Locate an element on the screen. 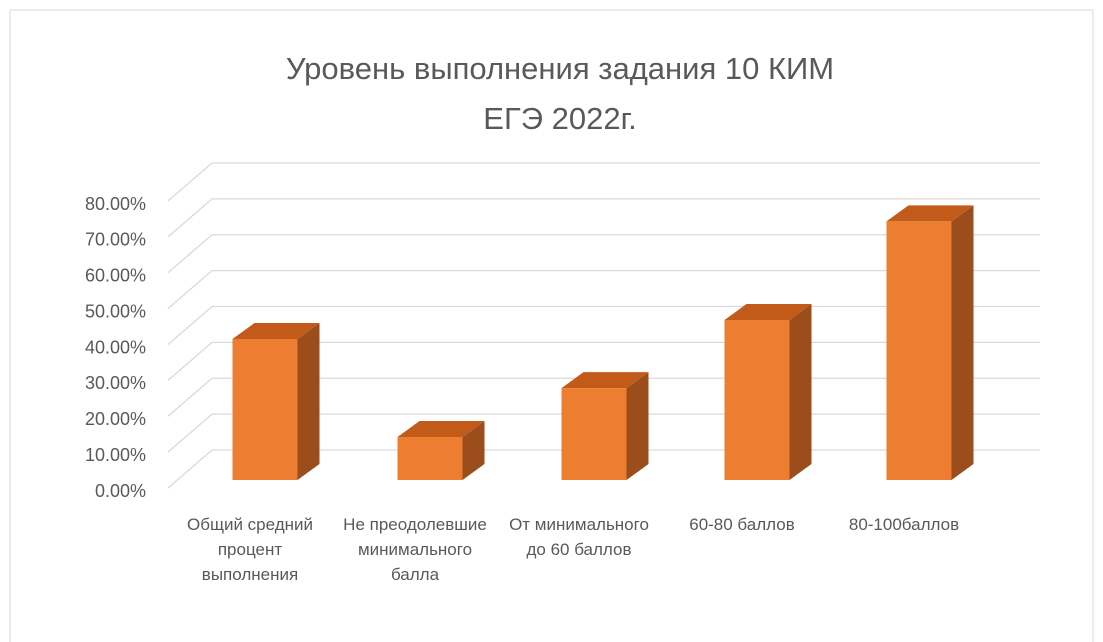  y-tick-label: 20.00% is located at coordinates (115, 419).